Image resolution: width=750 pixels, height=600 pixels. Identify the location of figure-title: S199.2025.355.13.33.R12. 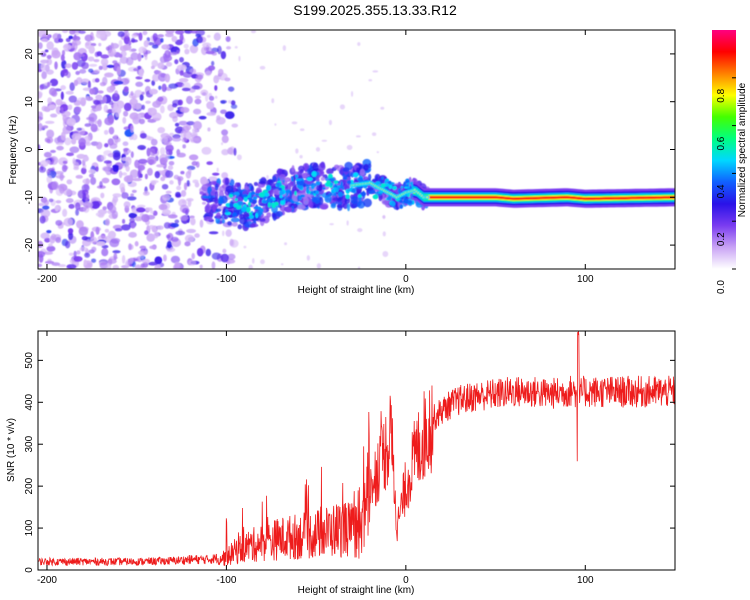
(375, 10).